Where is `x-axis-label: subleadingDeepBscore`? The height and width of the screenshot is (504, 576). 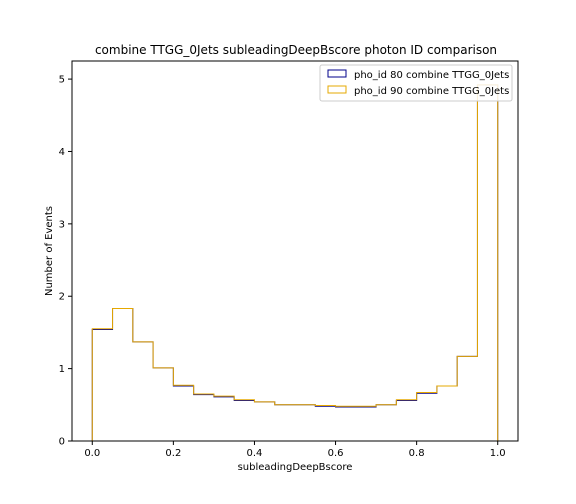 x-axis-label: subleadingDeepBscore is located at coordinates (295, 467).